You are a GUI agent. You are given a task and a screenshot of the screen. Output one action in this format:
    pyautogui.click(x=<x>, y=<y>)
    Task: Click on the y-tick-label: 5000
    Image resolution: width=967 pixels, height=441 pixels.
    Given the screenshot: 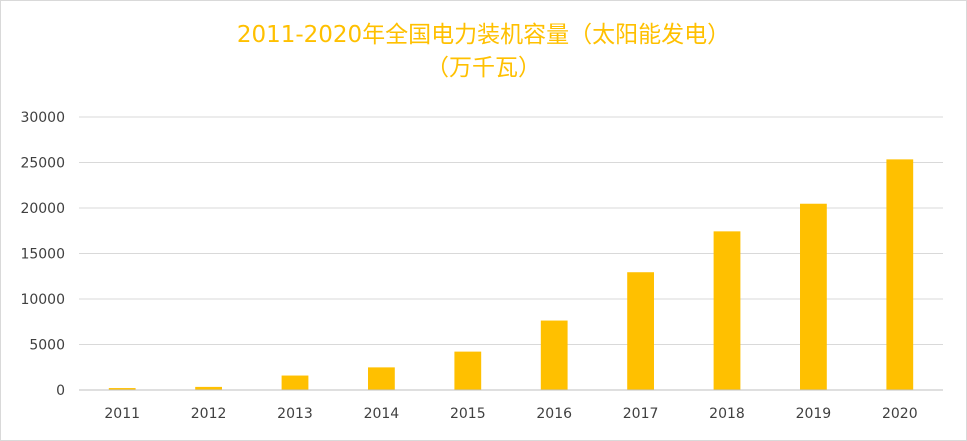 What is the action you would take?
    pyautogui.click(x=47, y=346)
    